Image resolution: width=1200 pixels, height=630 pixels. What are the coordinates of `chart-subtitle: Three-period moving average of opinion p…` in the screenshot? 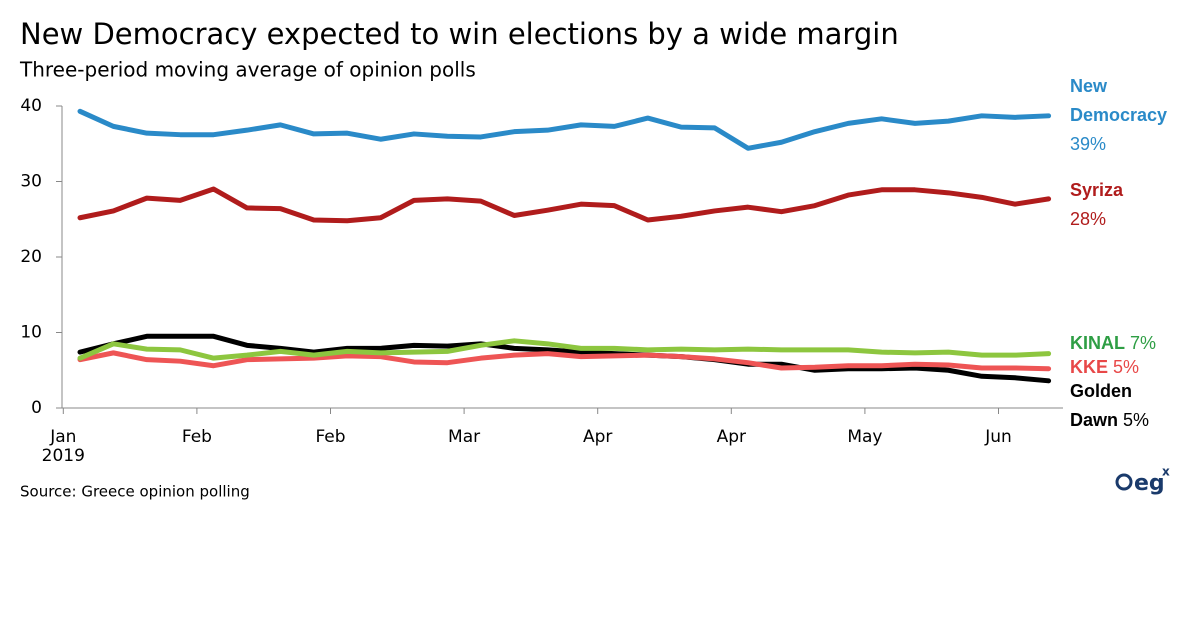 It's located at (247, 70).